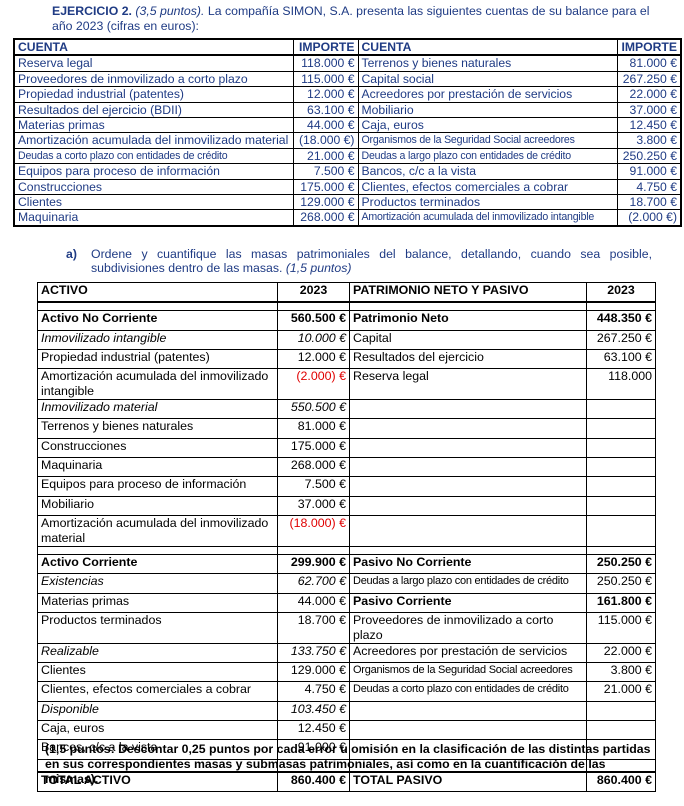 The width and height of the screenshot is (684, 806). Describe the element at coordinates (624, 337) in the screenshot. I see `cell-text: 267.250 €` at that location.